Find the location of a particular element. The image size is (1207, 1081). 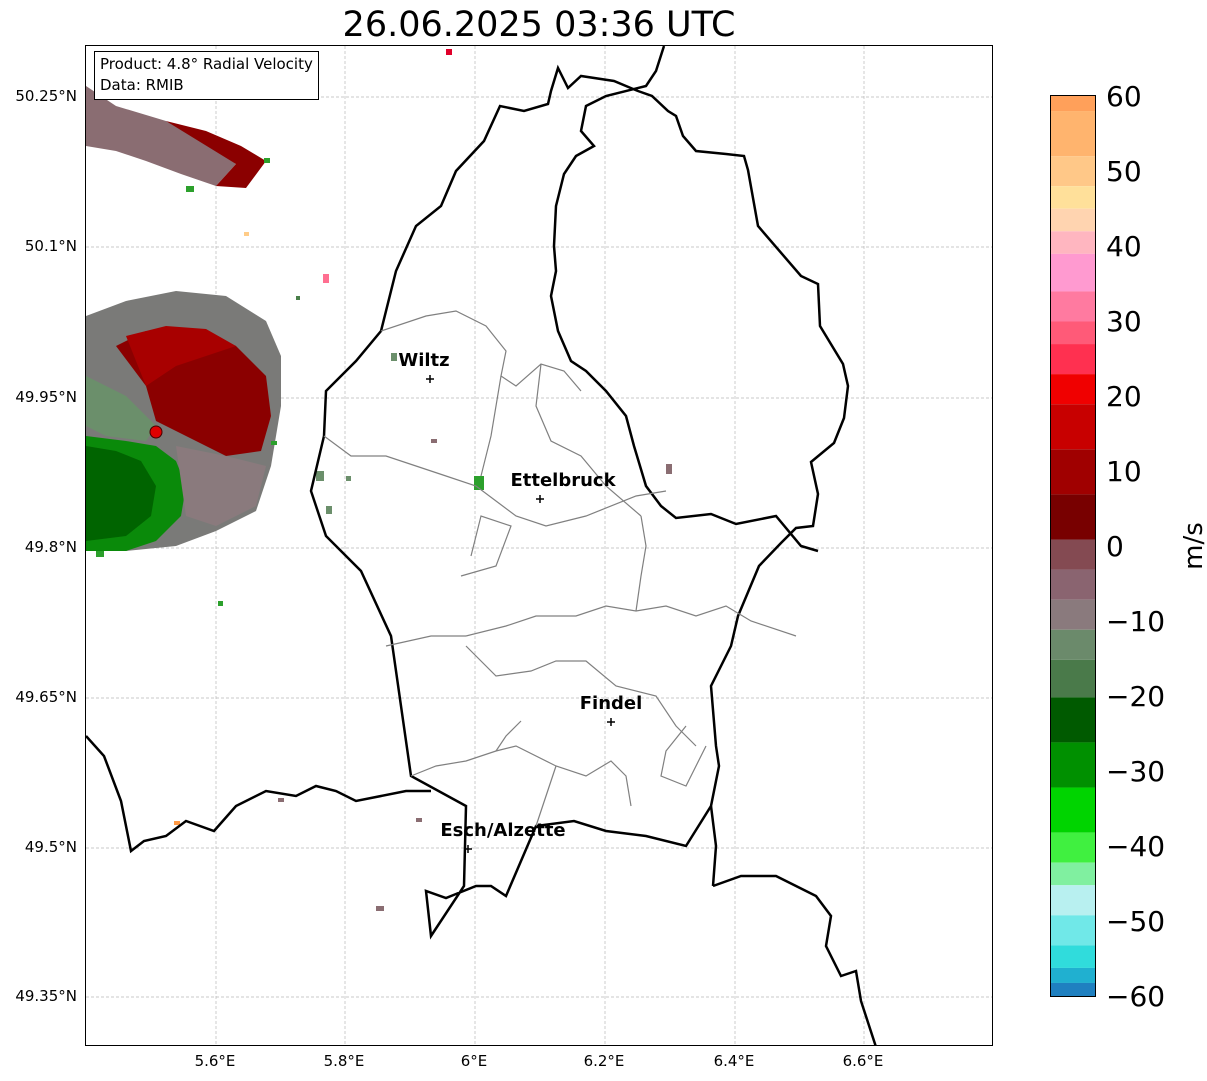

colorbar-tick-label: 40 is located at coordinates (1124, 246).